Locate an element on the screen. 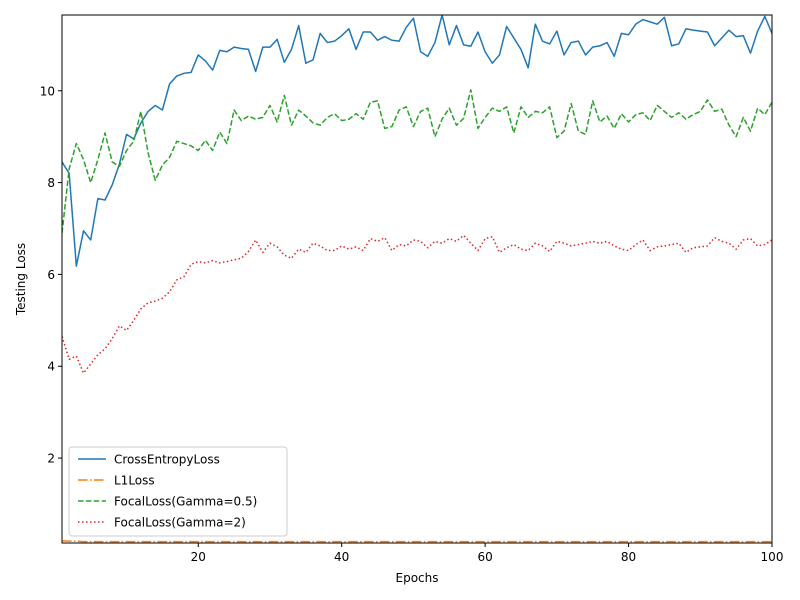  y-tick-label: 10 is located at coordinates (47, 91).